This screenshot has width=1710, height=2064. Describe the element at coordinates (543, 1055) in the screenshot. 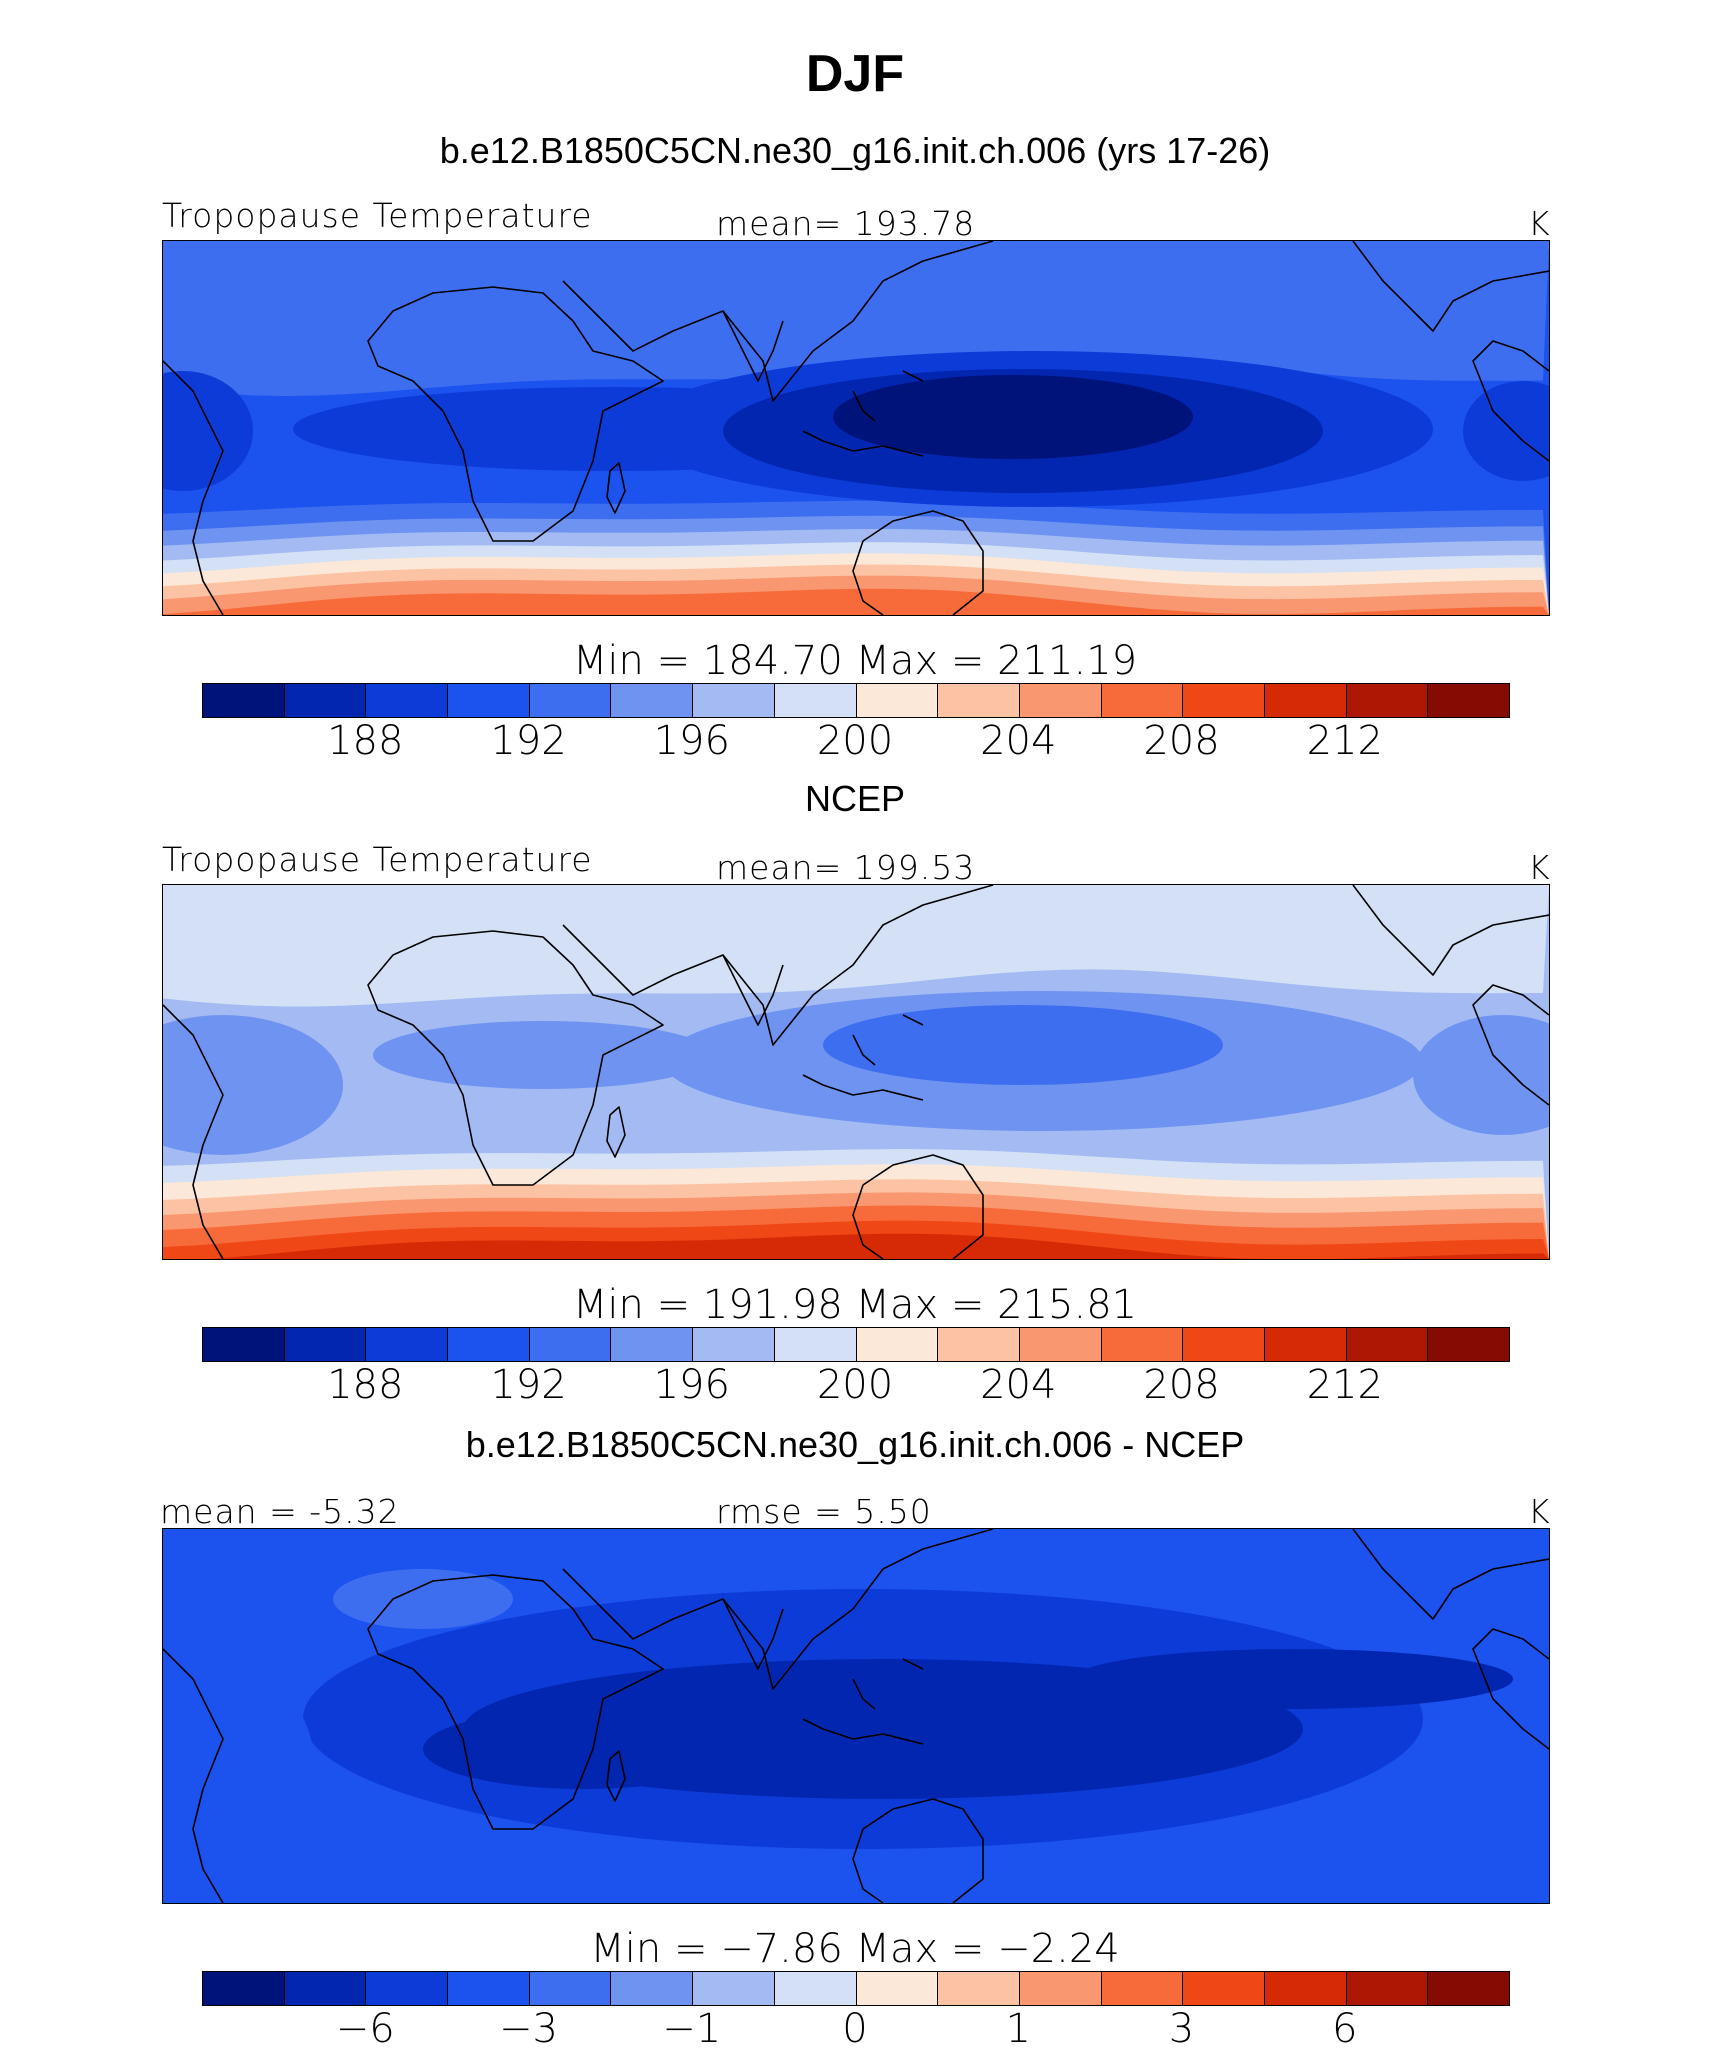

I see `cool-region-africa` at that location.